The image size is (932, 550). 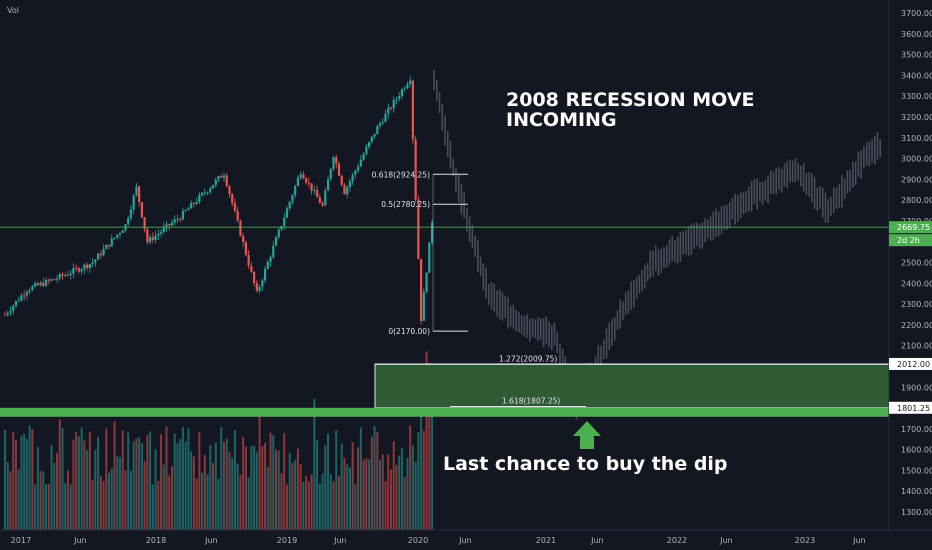 What do you see at coordinates (13, 10) in the screenshot?
I see `volume-indicator-label: Vol` at bounding box center [13, 10].